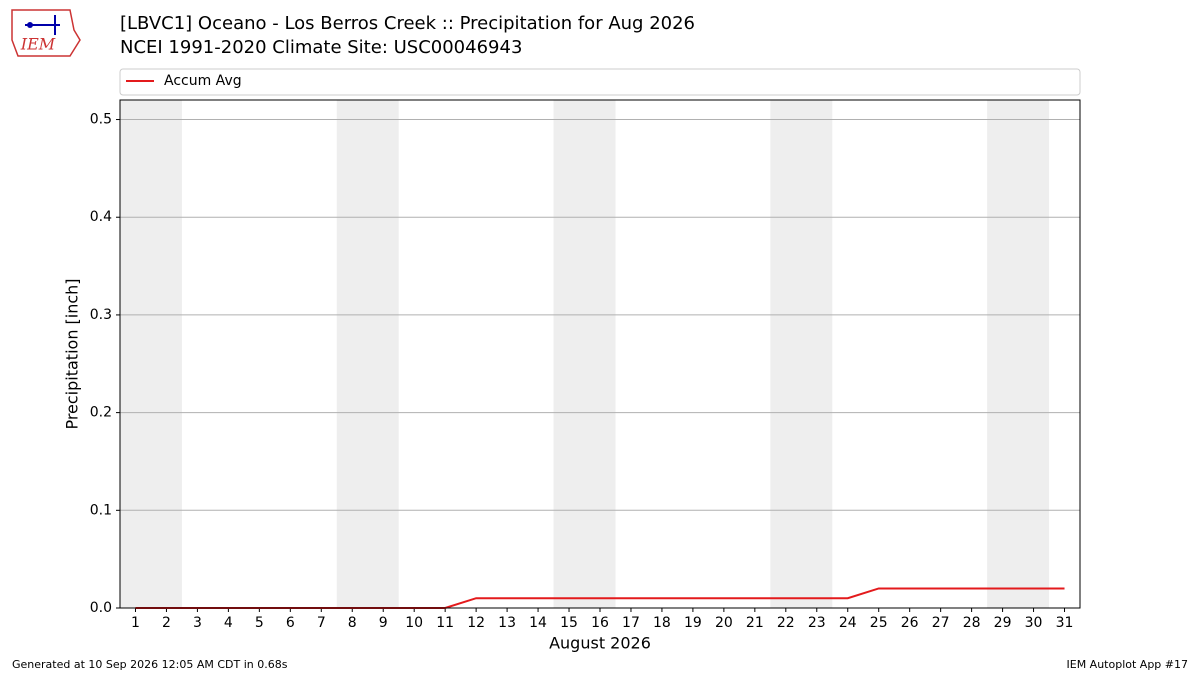 This screenshot has height=675, width=1200. I want to click on x-tick-label: 18, so click(662, 623).